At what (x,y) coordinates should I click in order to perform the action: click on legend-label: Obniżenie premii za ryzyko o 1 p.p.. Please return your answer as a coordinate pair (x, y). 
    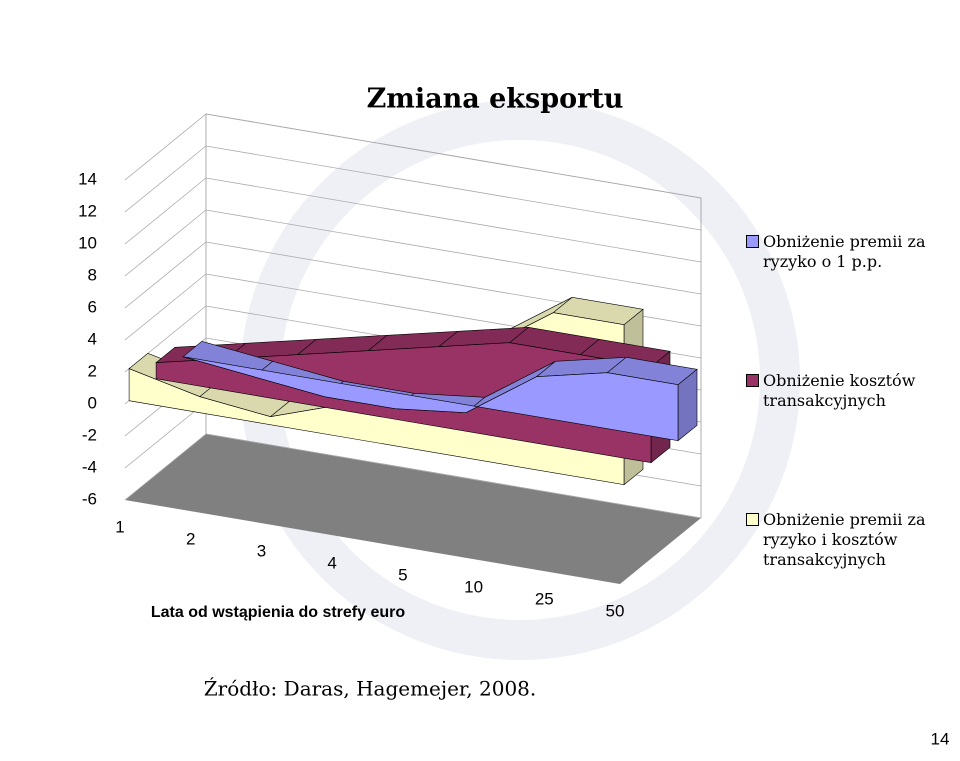
    Looking at the image, I should click on (844, 251).